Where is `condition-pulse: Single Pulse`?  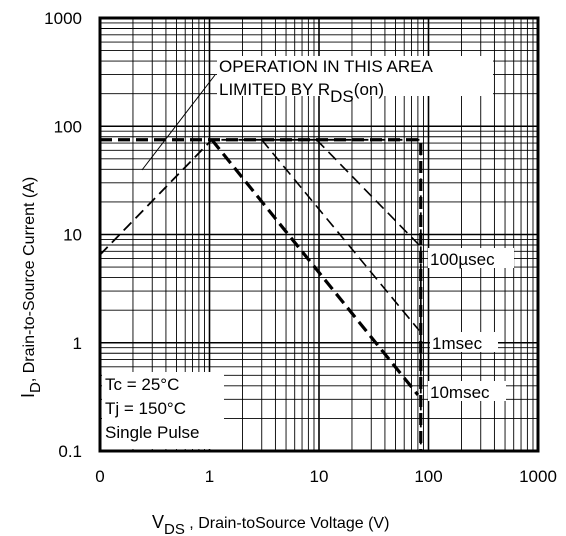
condition-pulse: Single Pulse is located at coordinates (152, 432).